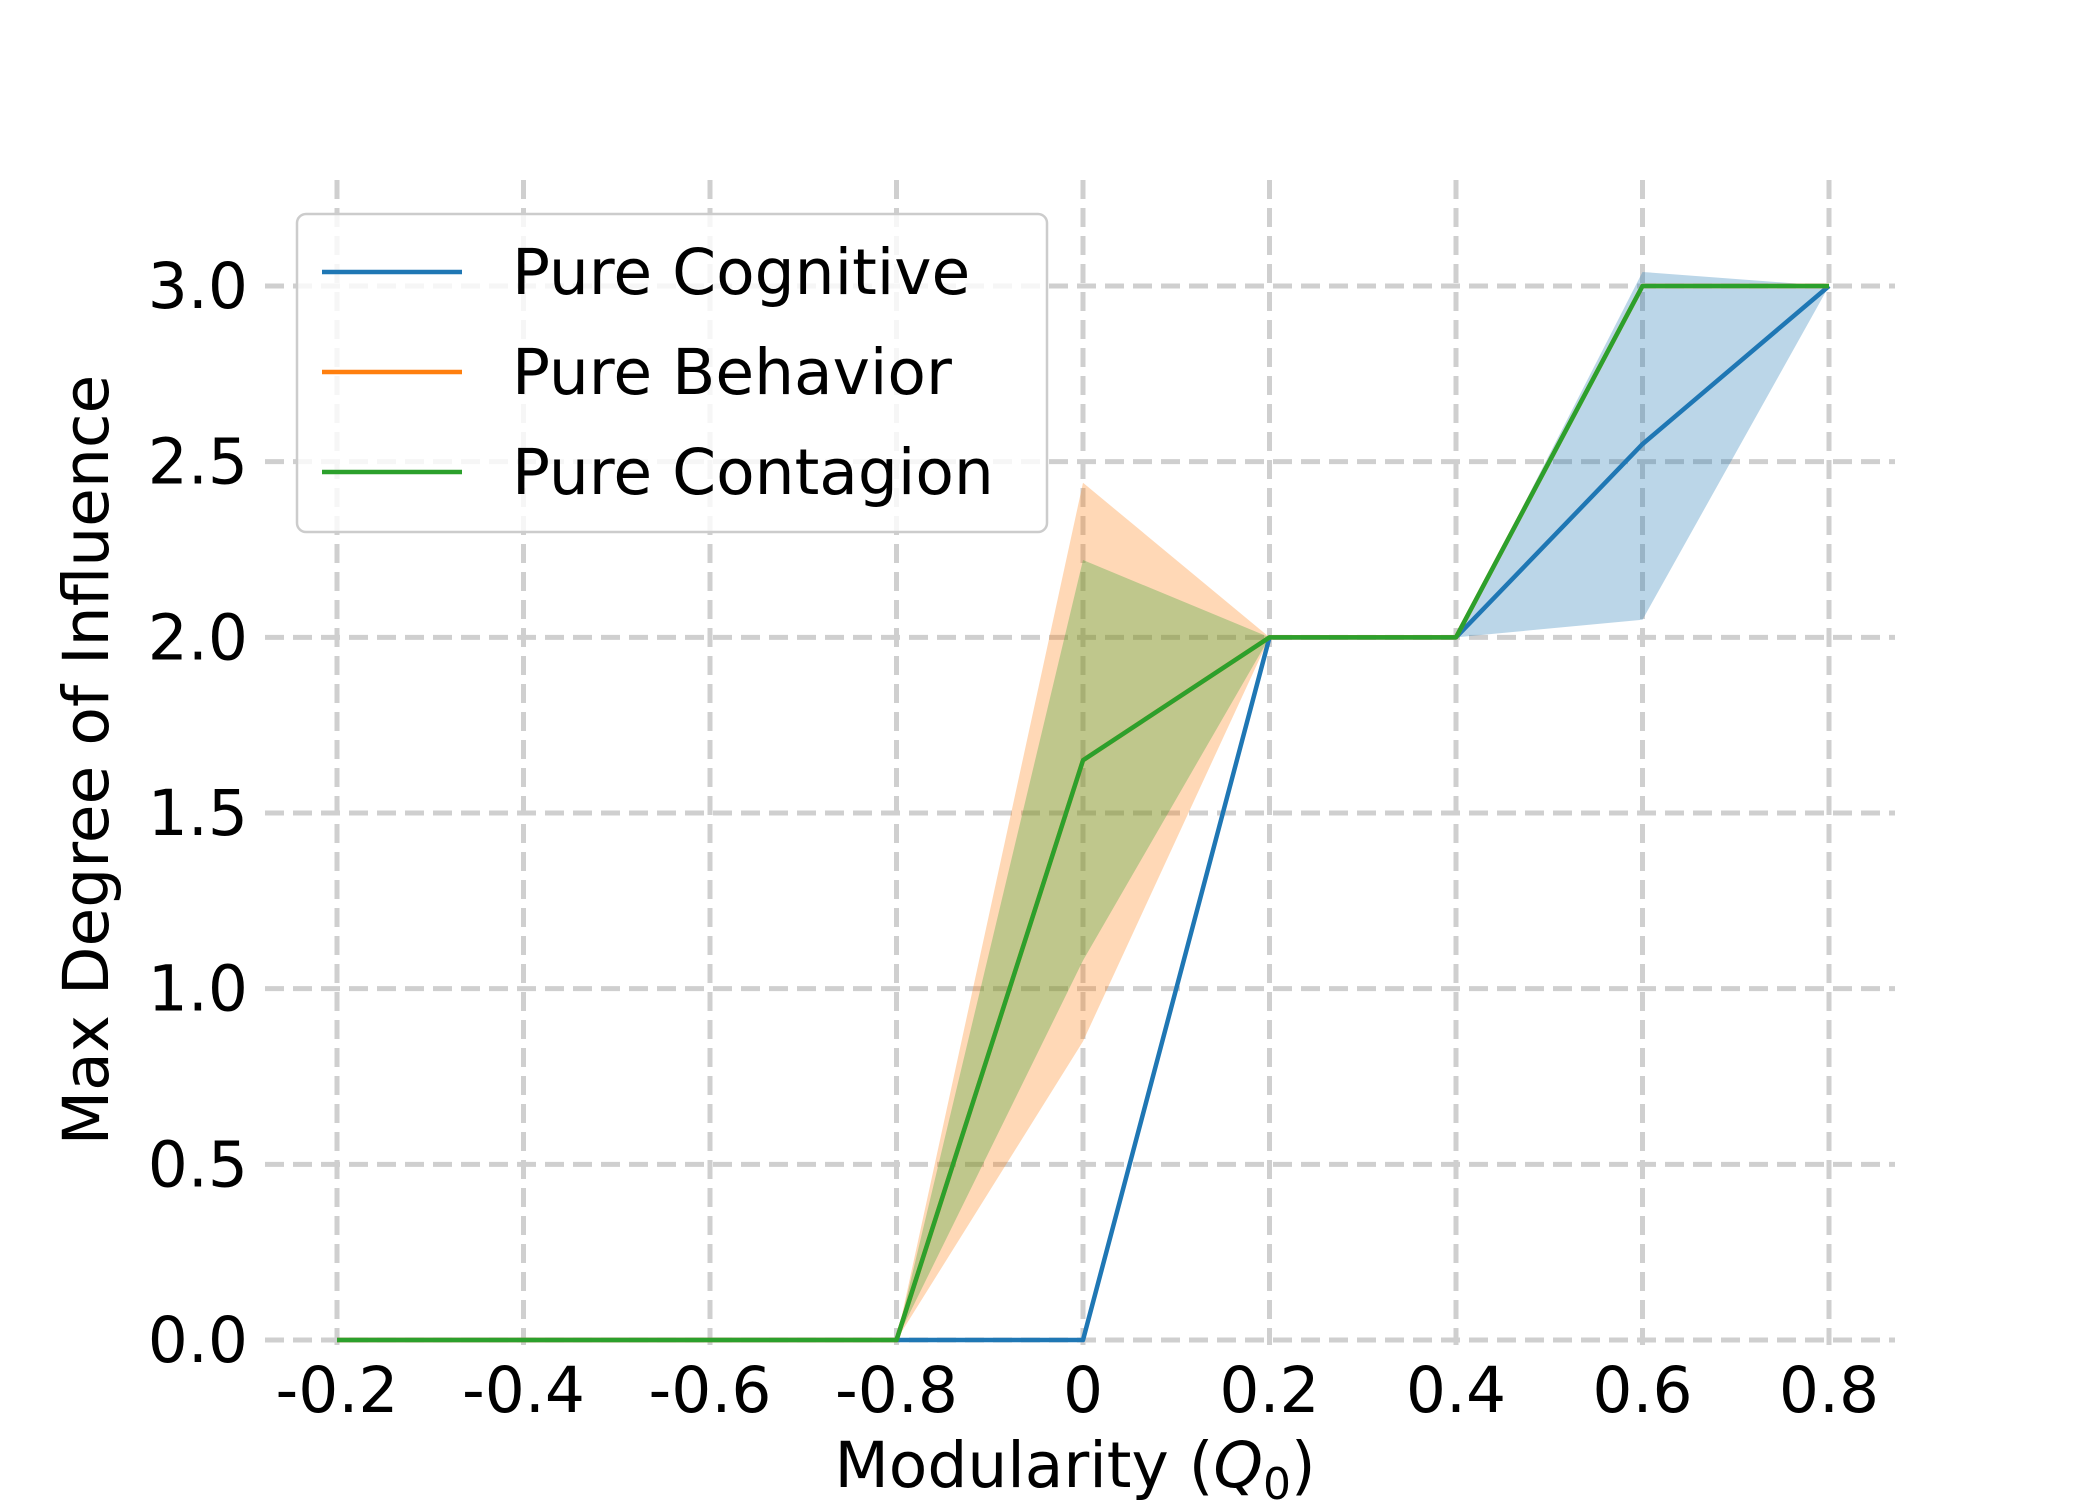 The image size is (2100, 1500). What do you see at coordinates (198, 1164) in the screenshot?
I see `y-tick-label: 0.5` at bounding box center [198, 1164].